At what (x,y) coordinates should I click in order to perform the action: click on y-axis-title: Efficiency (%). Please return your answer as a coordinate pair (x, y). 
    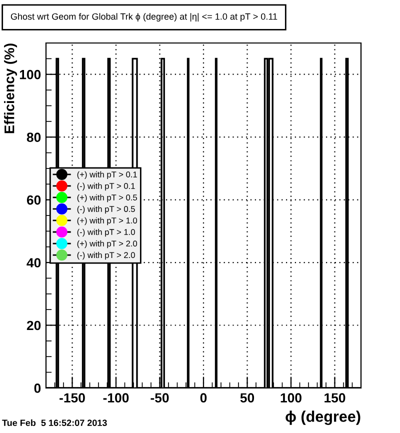
    Looking at the image, I should click on (11, 89).